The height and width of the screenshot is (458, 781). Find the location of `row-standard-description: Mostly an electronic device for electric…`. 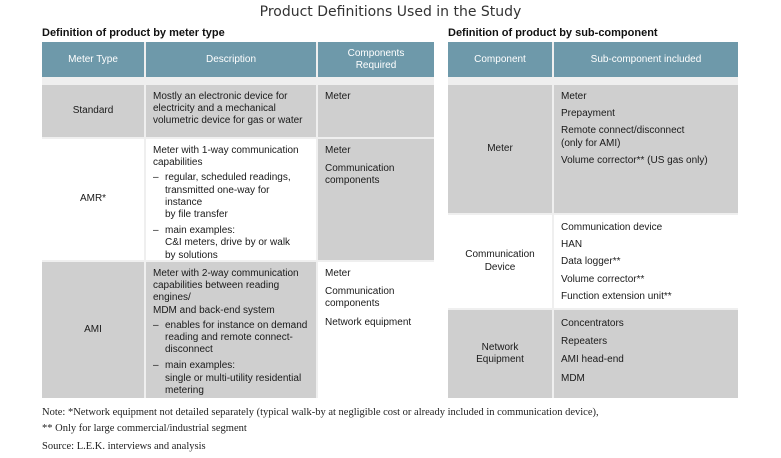

row-standard-description: Mostly an electronic device for electric… is located at coordinates (231, 111).